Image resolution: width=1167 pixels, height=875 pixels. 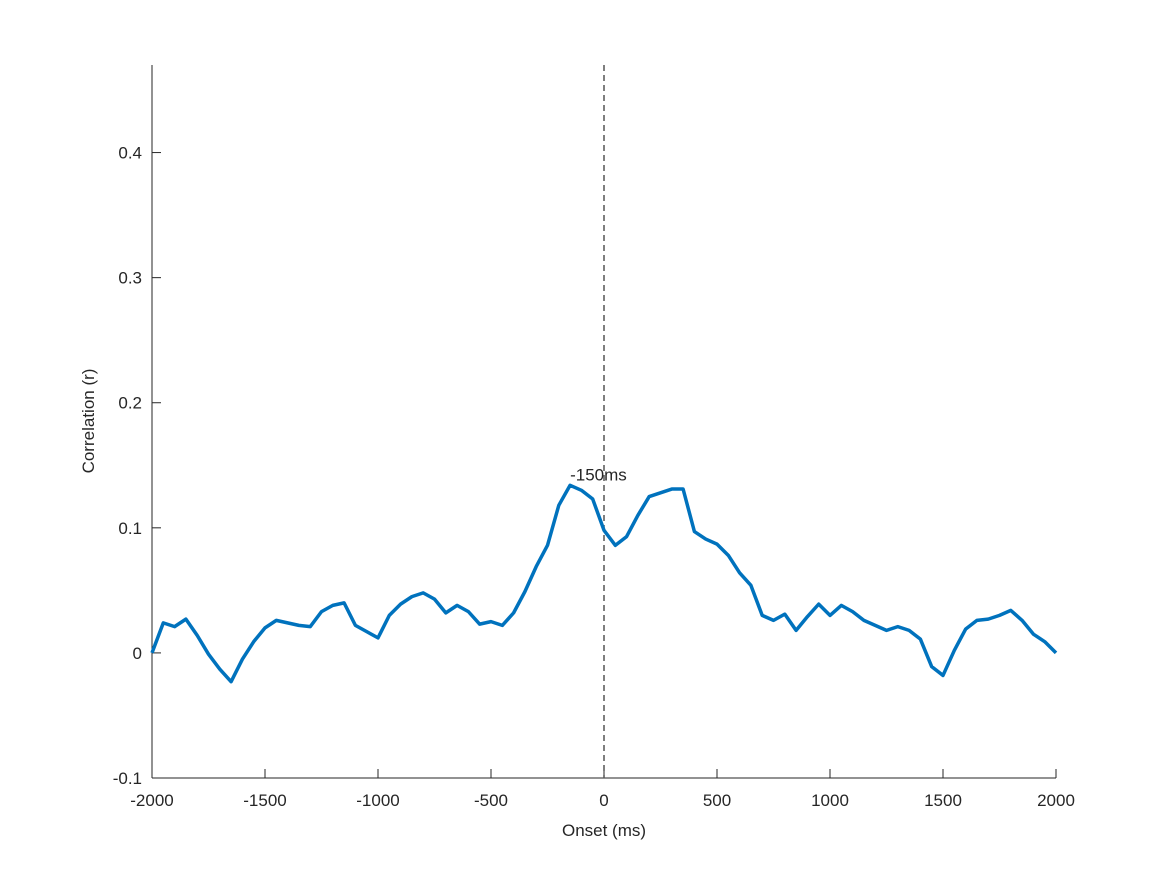 I want to click on y-tick-label: 0.3, so click(x=130, y=278).